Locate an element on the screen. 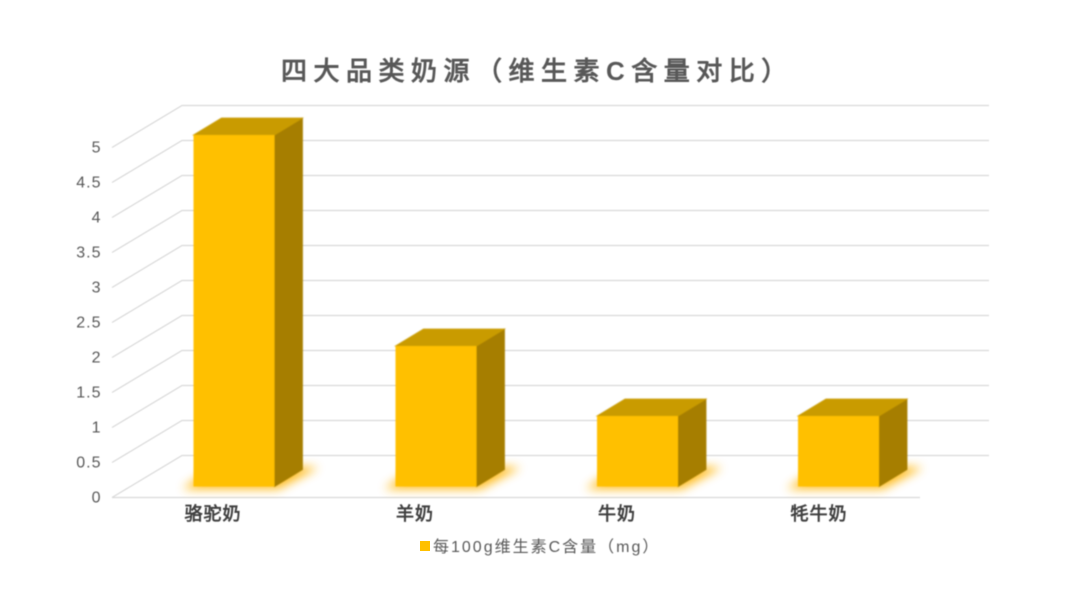 Image resolution: width=1080 pixels, height=608 pixels. svg-text: 1.5 is located at coordinates (88, 393).